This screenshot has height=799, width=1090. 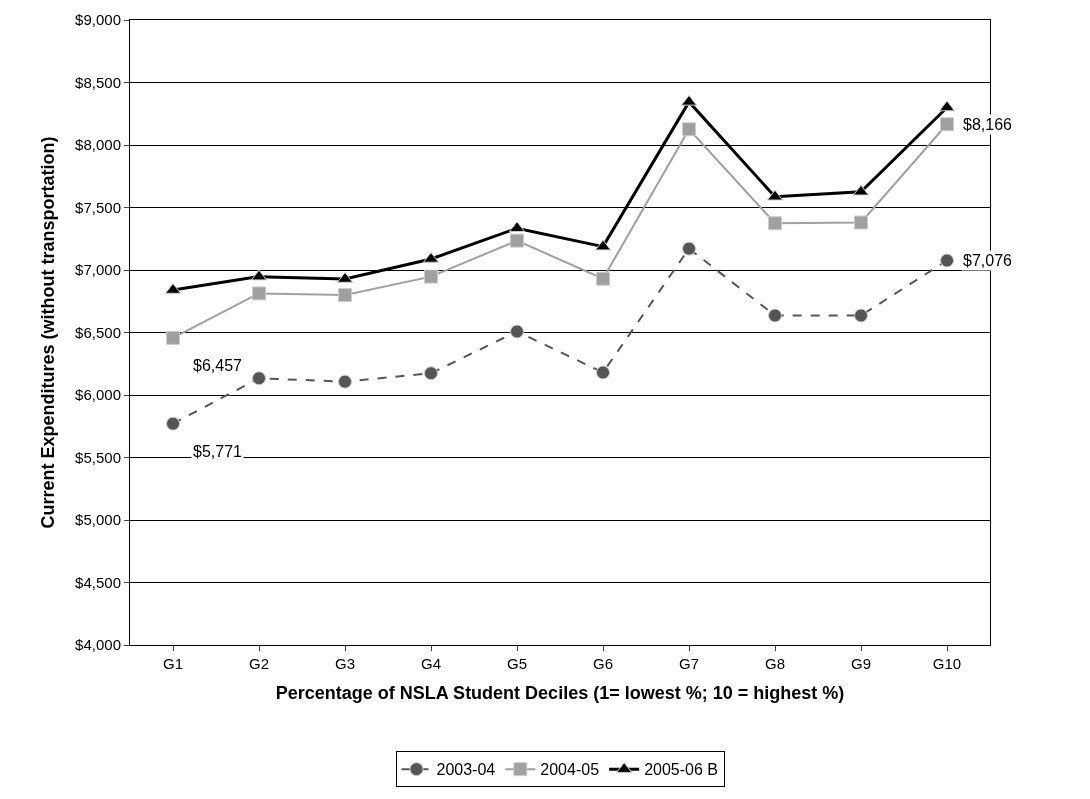 What do you see at coordinates (988, 124) in the screenshot?
I see `data-label: $8,166` at bounding box center [988, 124].